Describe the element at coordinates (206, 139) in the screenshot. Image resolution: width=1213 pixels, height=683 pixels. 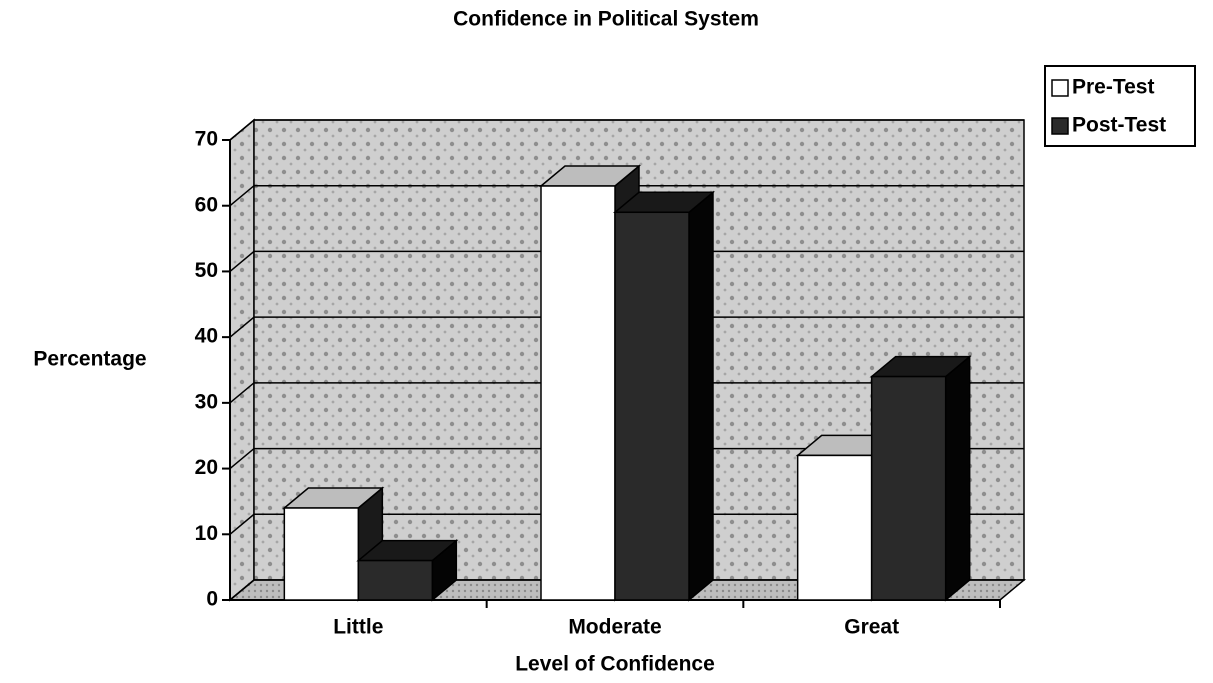
I see `y-tick-label: 70` at that location.